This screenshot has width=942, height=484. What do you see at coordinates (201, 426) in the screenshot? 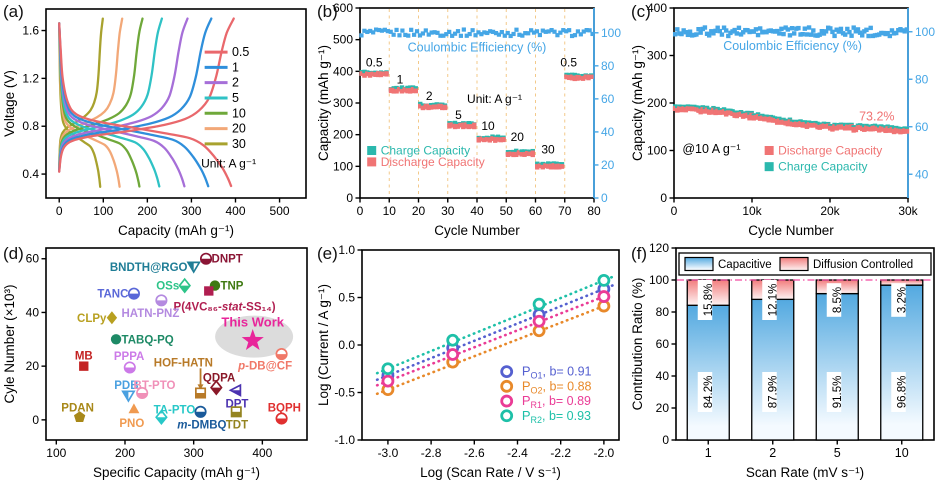
I see `svg-text: m-DMBQ` at bounding box center [201, 426].